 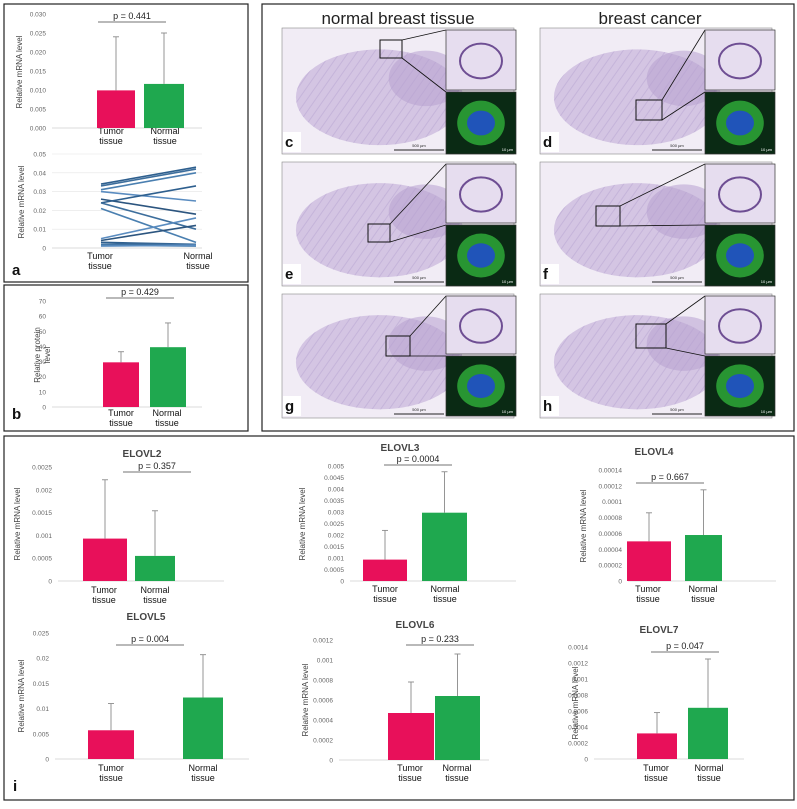 What do you see at coordinates (397, 18) in the screenshot?
I see `header-normal-tissue: normal breast tissue` at bounding box center [397, 18].